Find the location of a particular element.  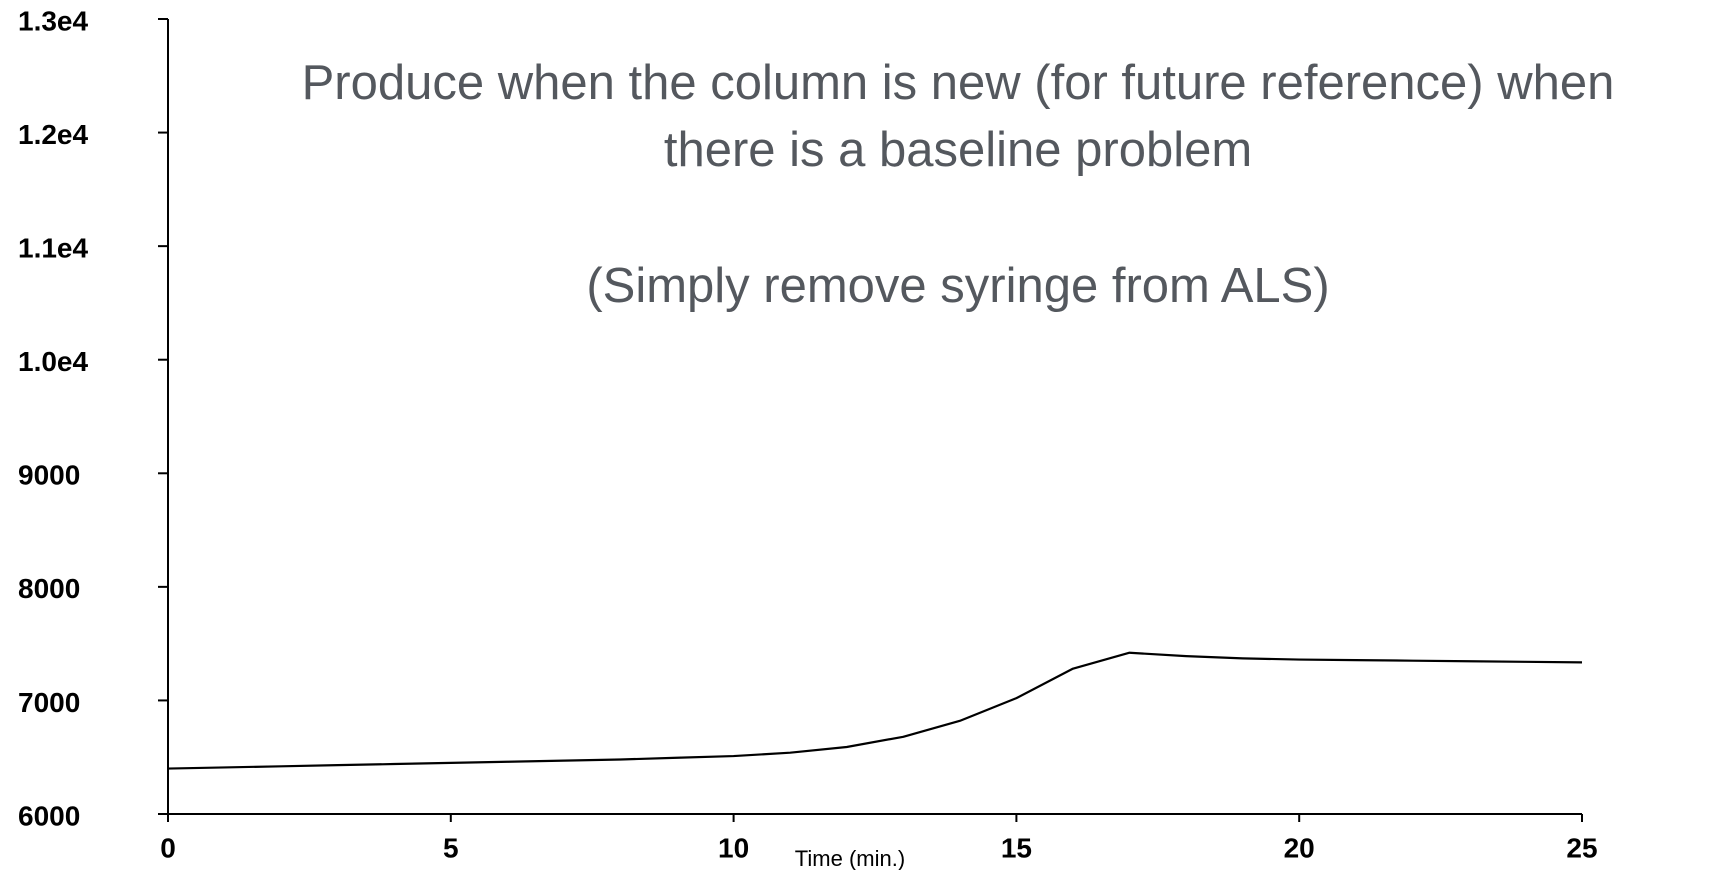

x-tick-label: 5 is located at coordinates (451, 847).